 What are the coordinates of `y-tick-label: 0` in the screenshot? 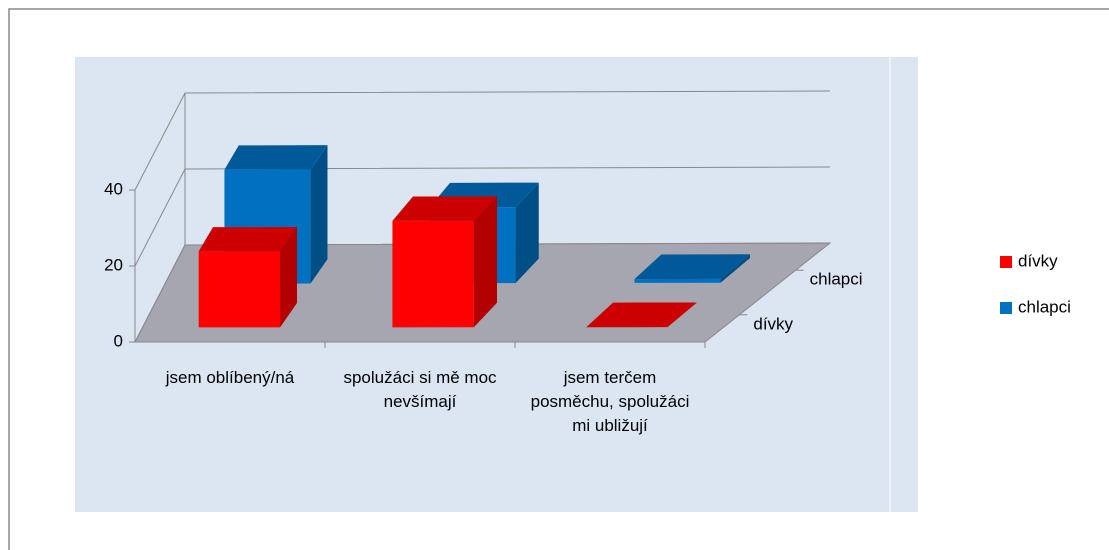 It's located at (118, 340).